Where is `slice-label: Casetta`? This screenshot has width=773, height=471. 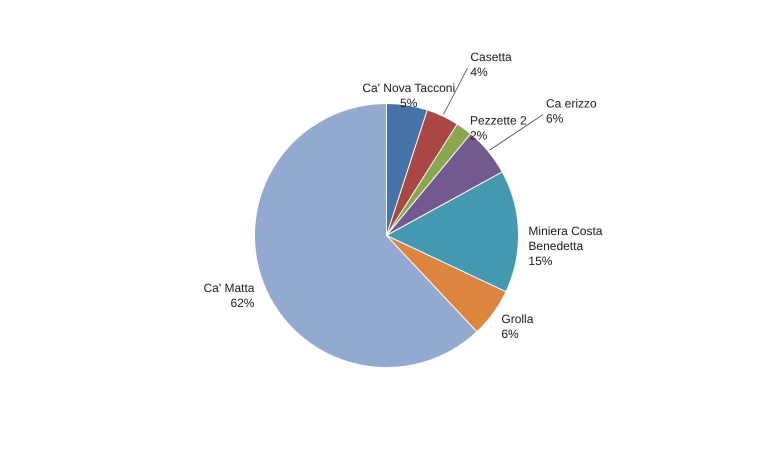 slice-label: Casetta is located at coordinates (491, 57).